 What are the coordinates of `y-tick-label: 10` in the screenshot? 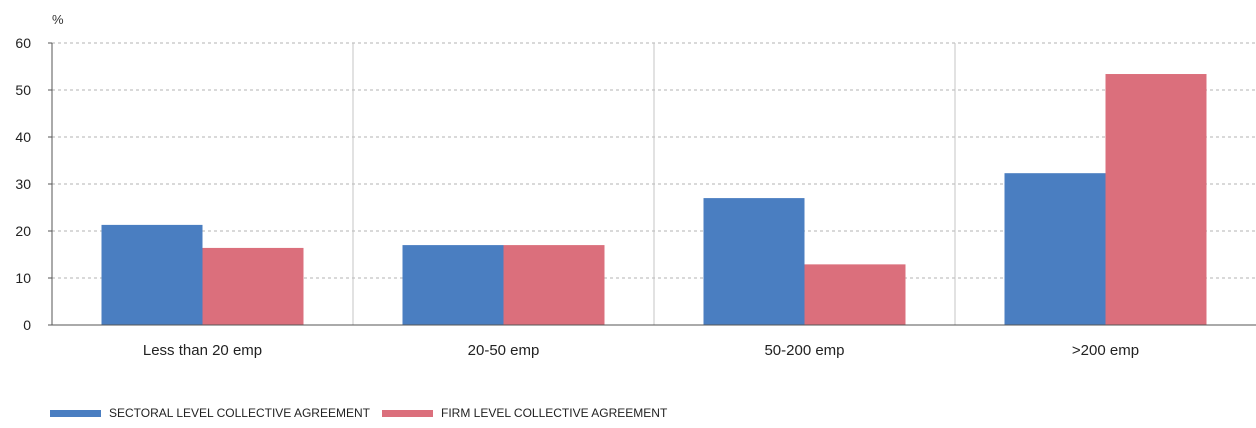 It's located at (23, 278).